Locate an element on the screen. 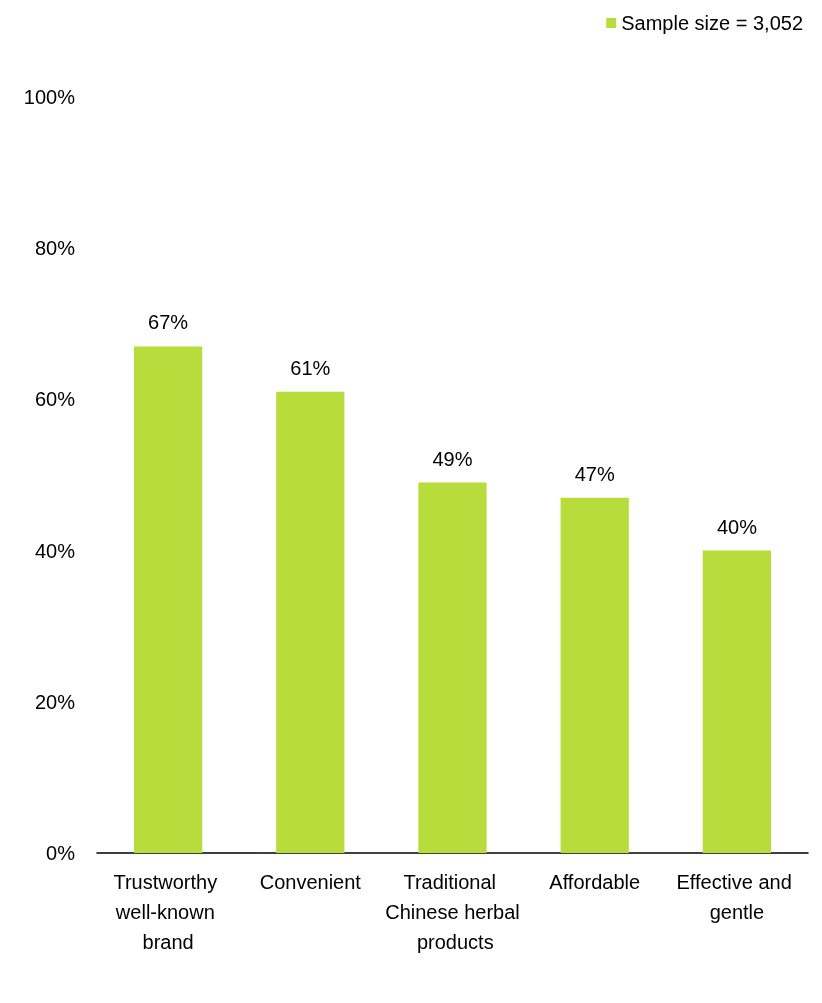 The width and height of the screenshot is (822, 1003). y-tick-label: 40% is located at coordinates (55, 550).